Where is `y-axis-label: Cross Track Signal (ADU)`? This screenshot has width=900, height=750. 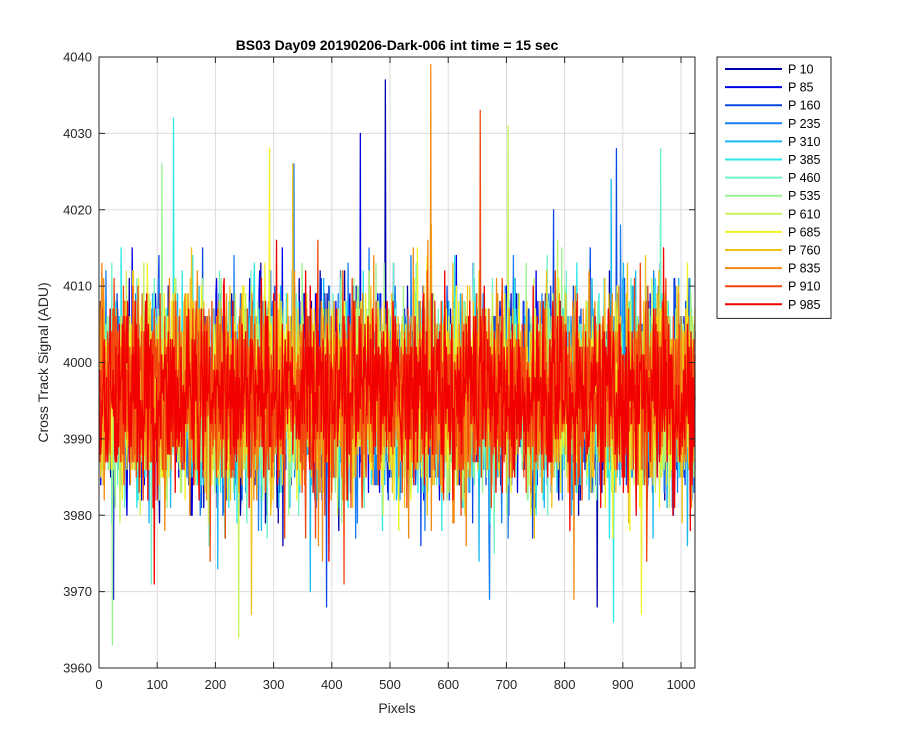
y-axis-label: Cross Track Signal (ADU) is located at coordinates (43, 362).